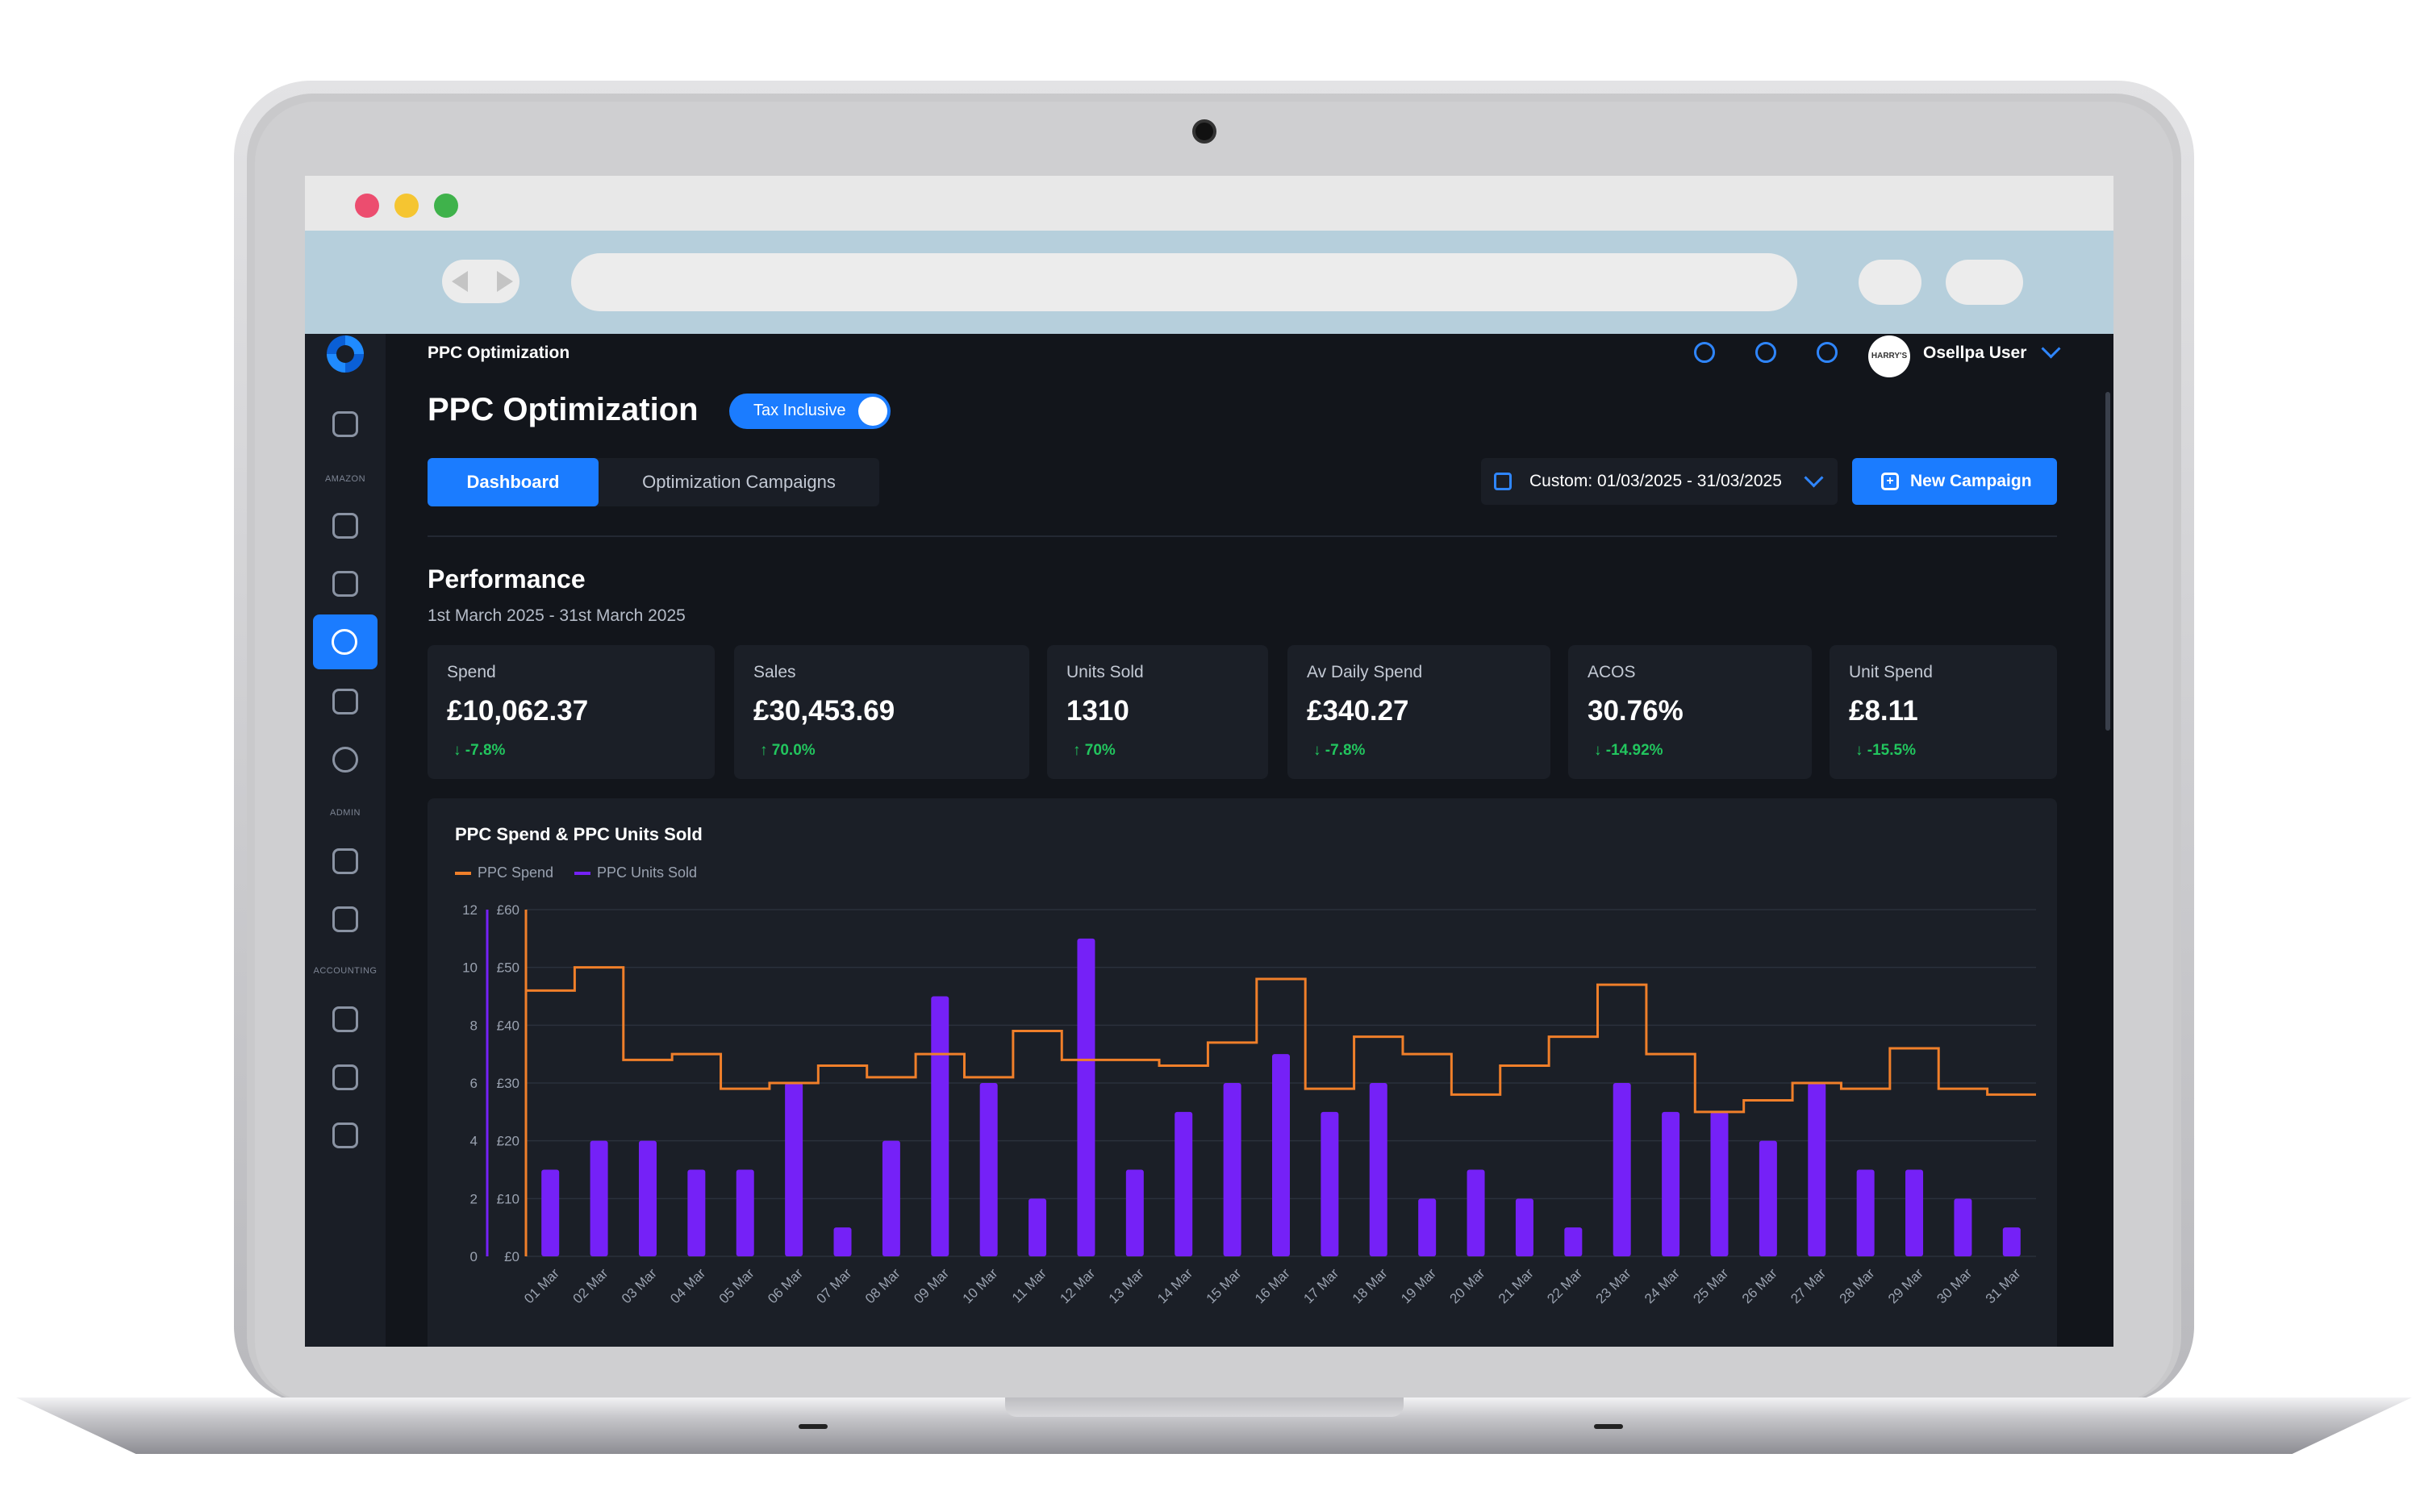  I want to click on kpi-delta: ↓ -15.5%, so click(1886, 750).